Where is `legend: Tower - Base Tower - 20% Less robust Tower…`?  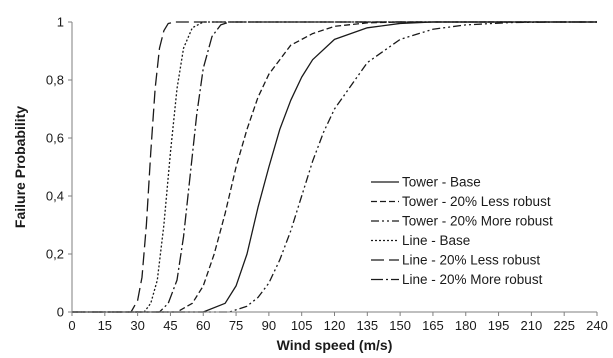
legend: Tower - Base Tower - 20% Less robust Tower… is located at coordinates (462, 231).